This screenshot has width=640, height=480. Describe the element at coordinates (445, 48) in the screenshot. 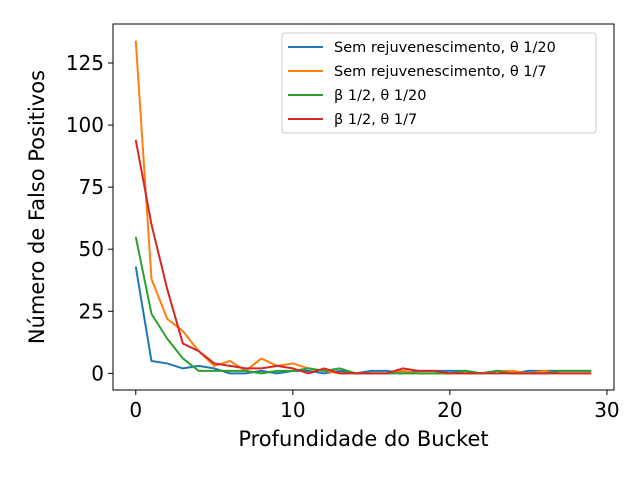

I see `legend-label: Sem rejuvenescimento, θ 1/20` at that location.